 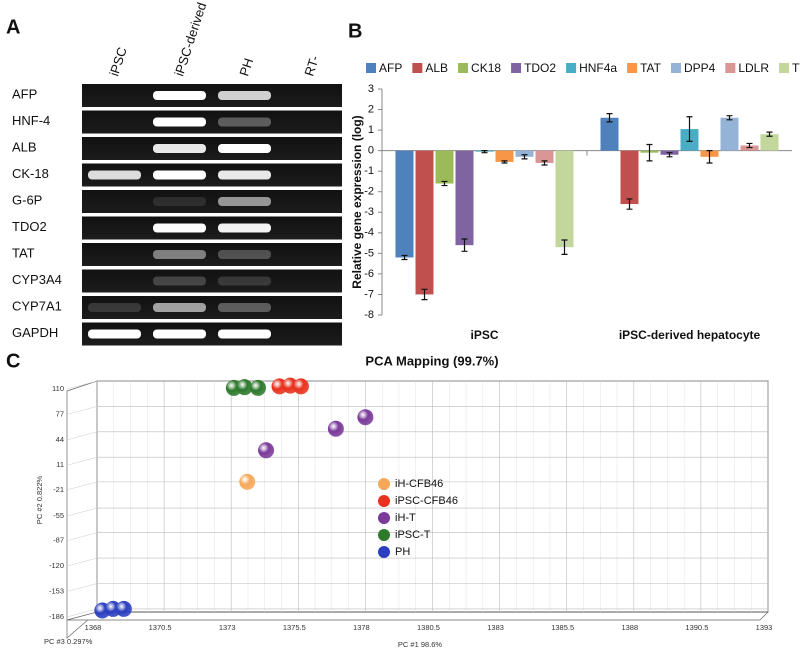 I want to click on y-axis-title: PC #2 0.822%, so click(x=39, y=499).